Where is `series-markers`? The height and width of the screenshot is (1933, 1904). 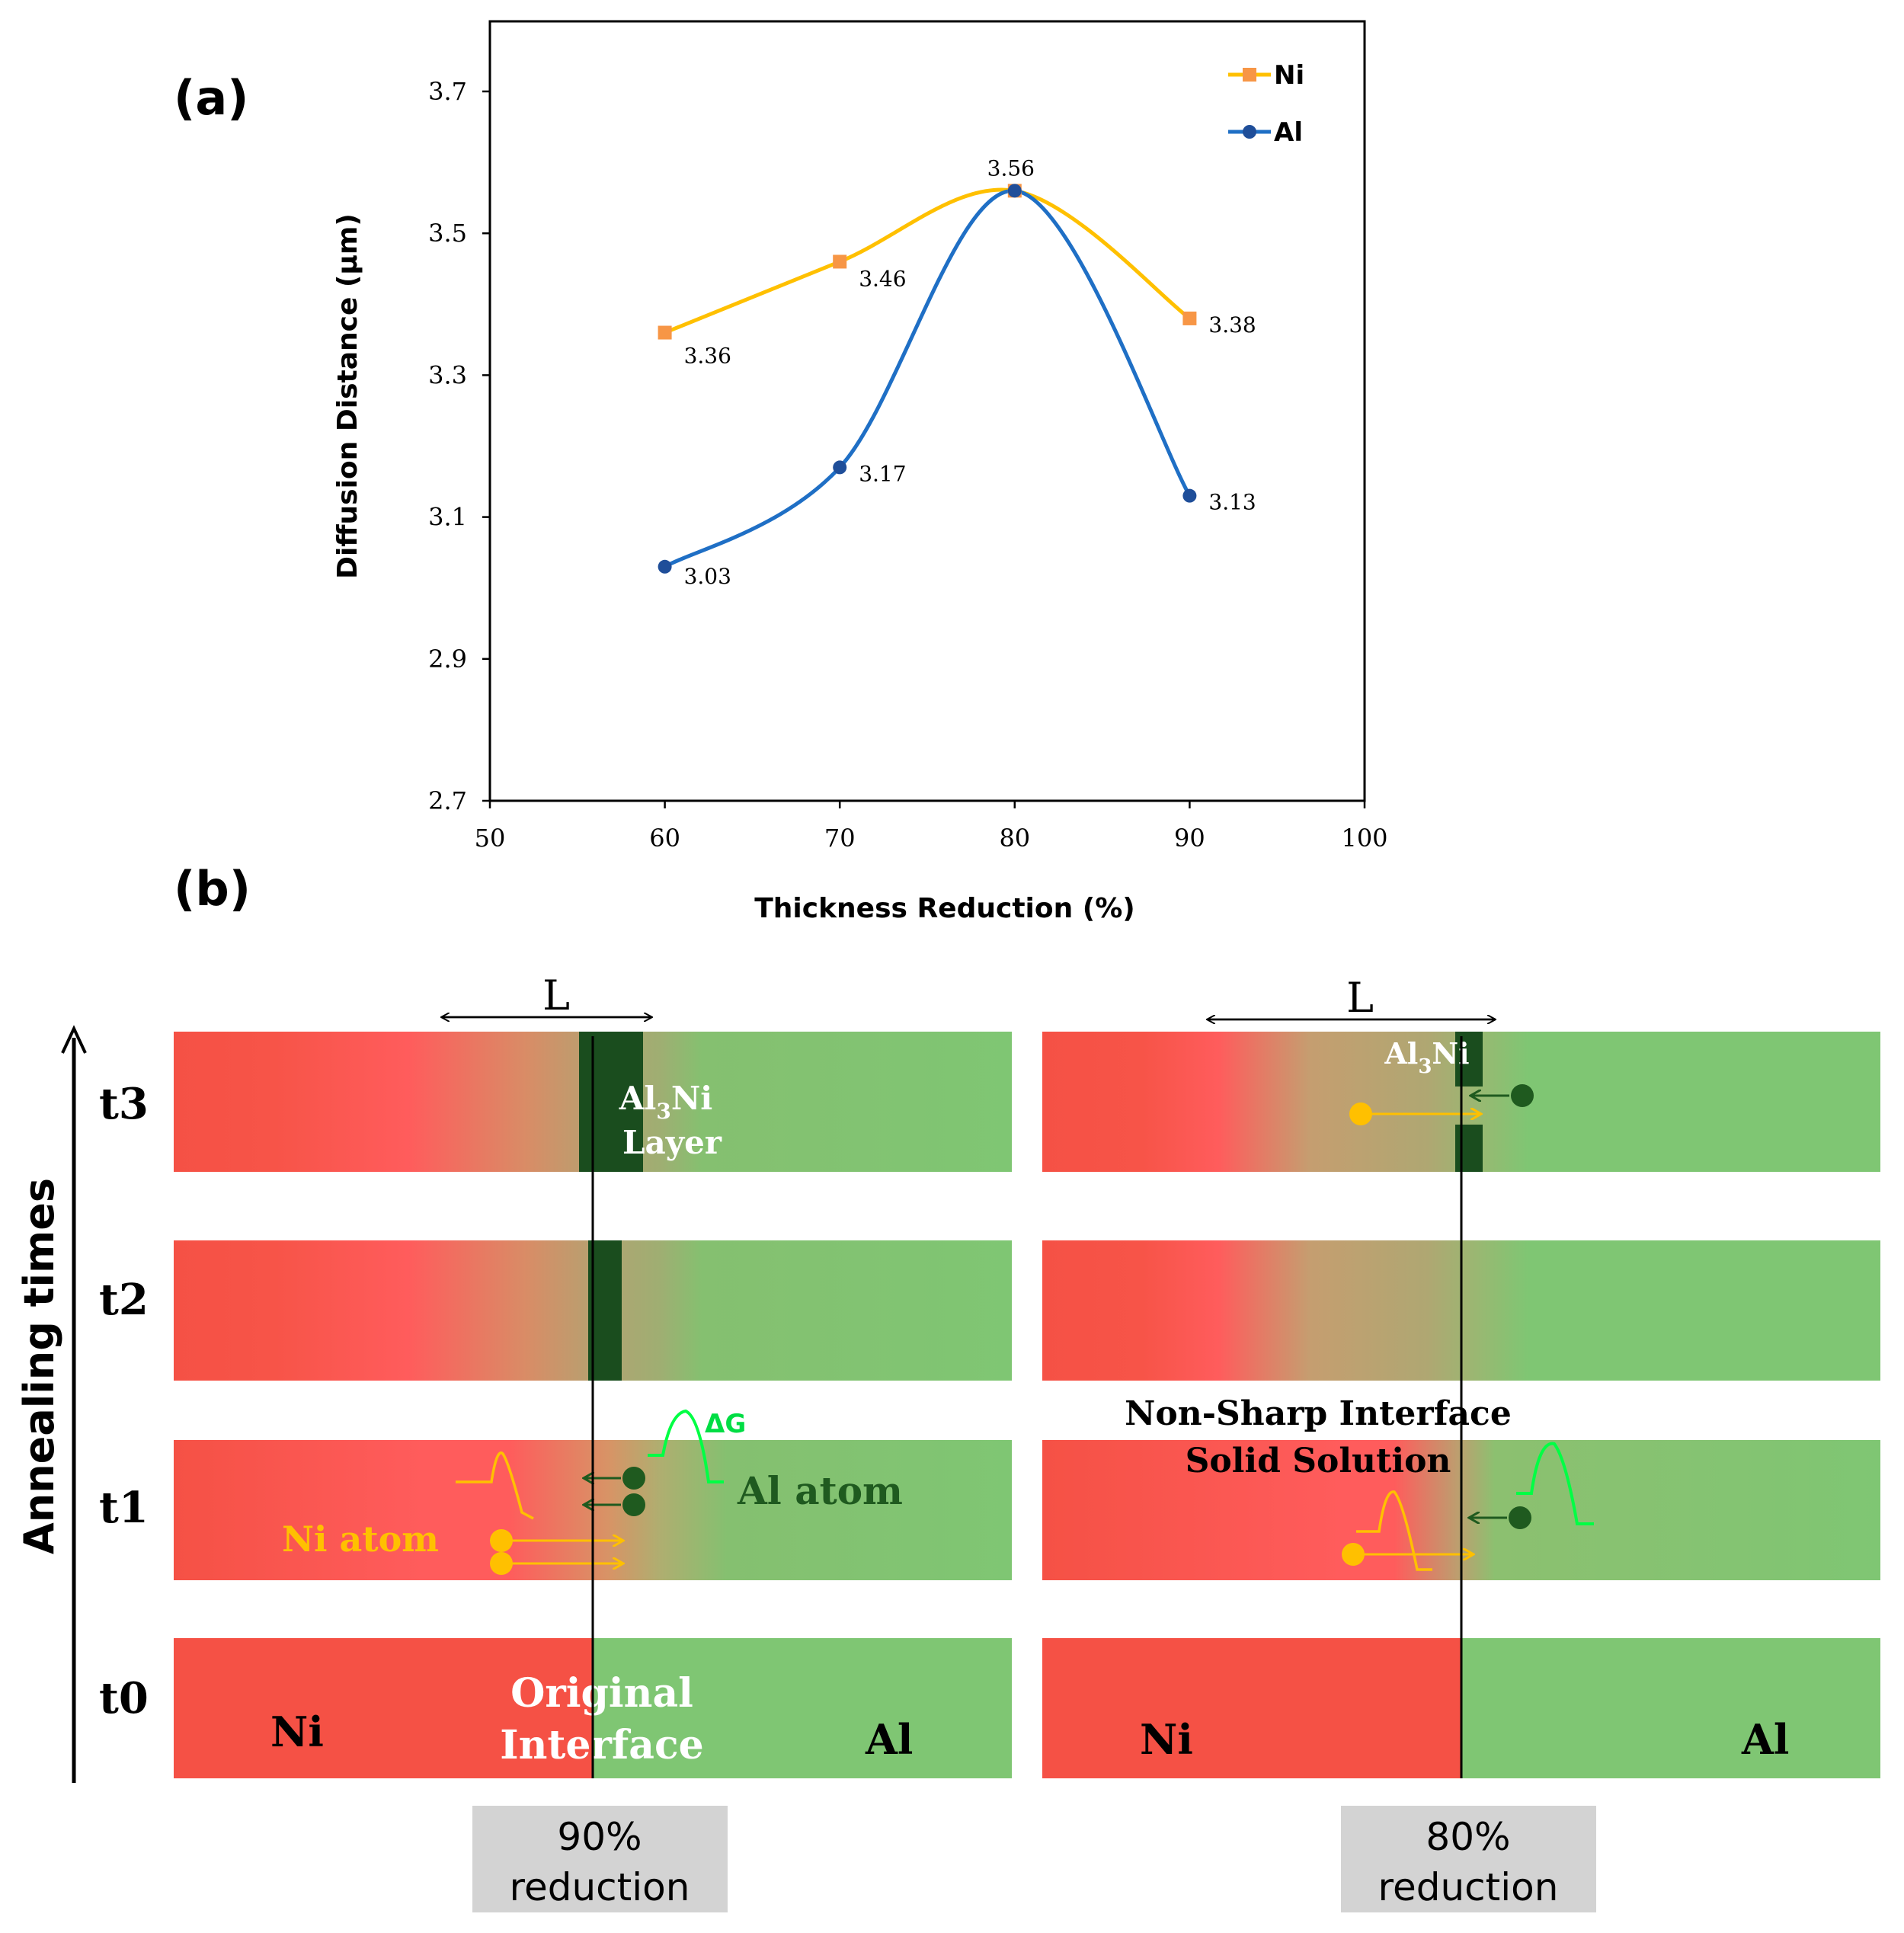 series-markers is located at coordinates (927, 379).